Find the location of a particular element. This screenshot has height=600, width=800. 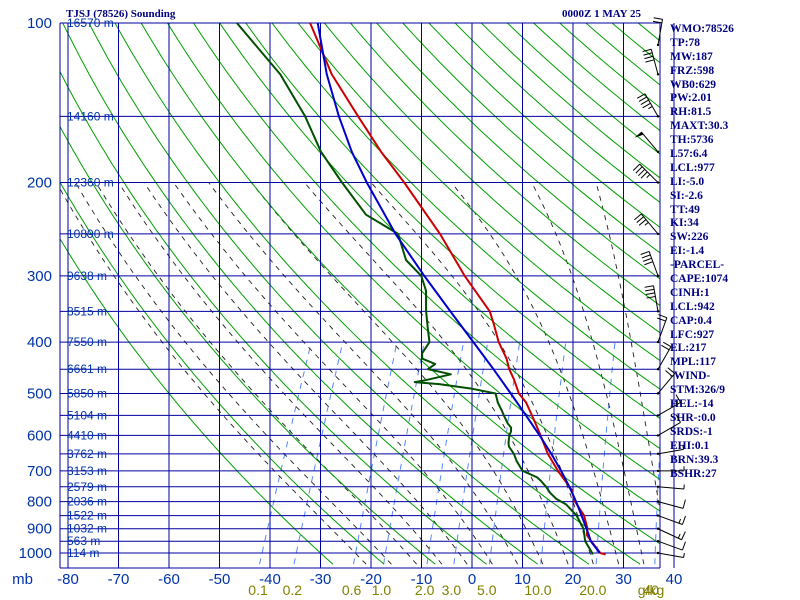

index-item: BRN:39.3 is located at coordinates (694, 459).